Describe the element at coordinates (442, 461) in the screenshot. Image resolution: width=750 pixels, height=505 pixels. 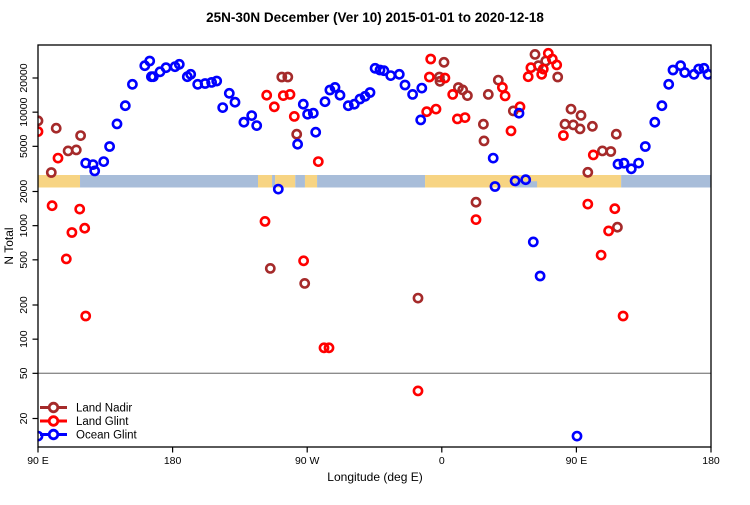
I see `x-tick-label: 0` at that location.